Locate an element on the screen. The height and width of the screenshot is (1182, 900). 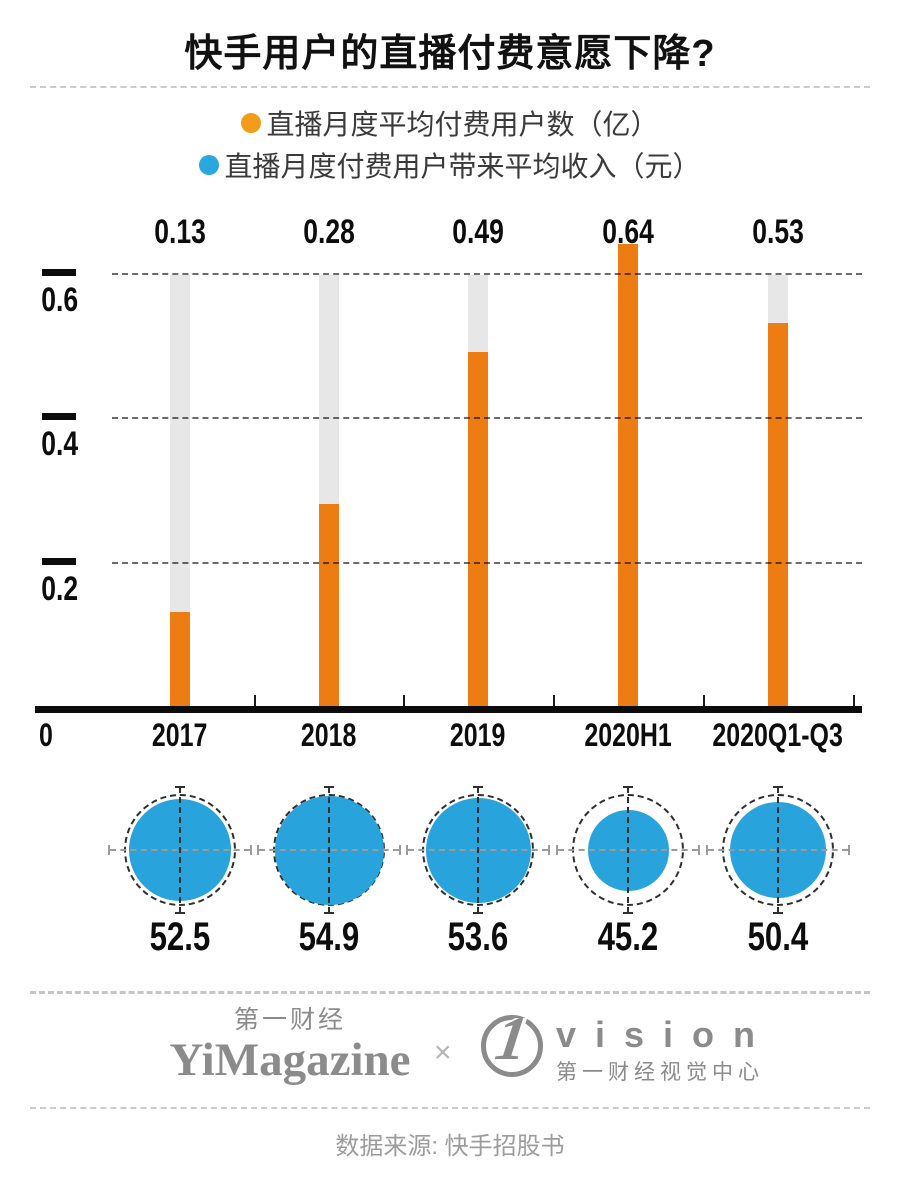
bubble-value-label-text: 50.4 is located at coordinates (778, 937).